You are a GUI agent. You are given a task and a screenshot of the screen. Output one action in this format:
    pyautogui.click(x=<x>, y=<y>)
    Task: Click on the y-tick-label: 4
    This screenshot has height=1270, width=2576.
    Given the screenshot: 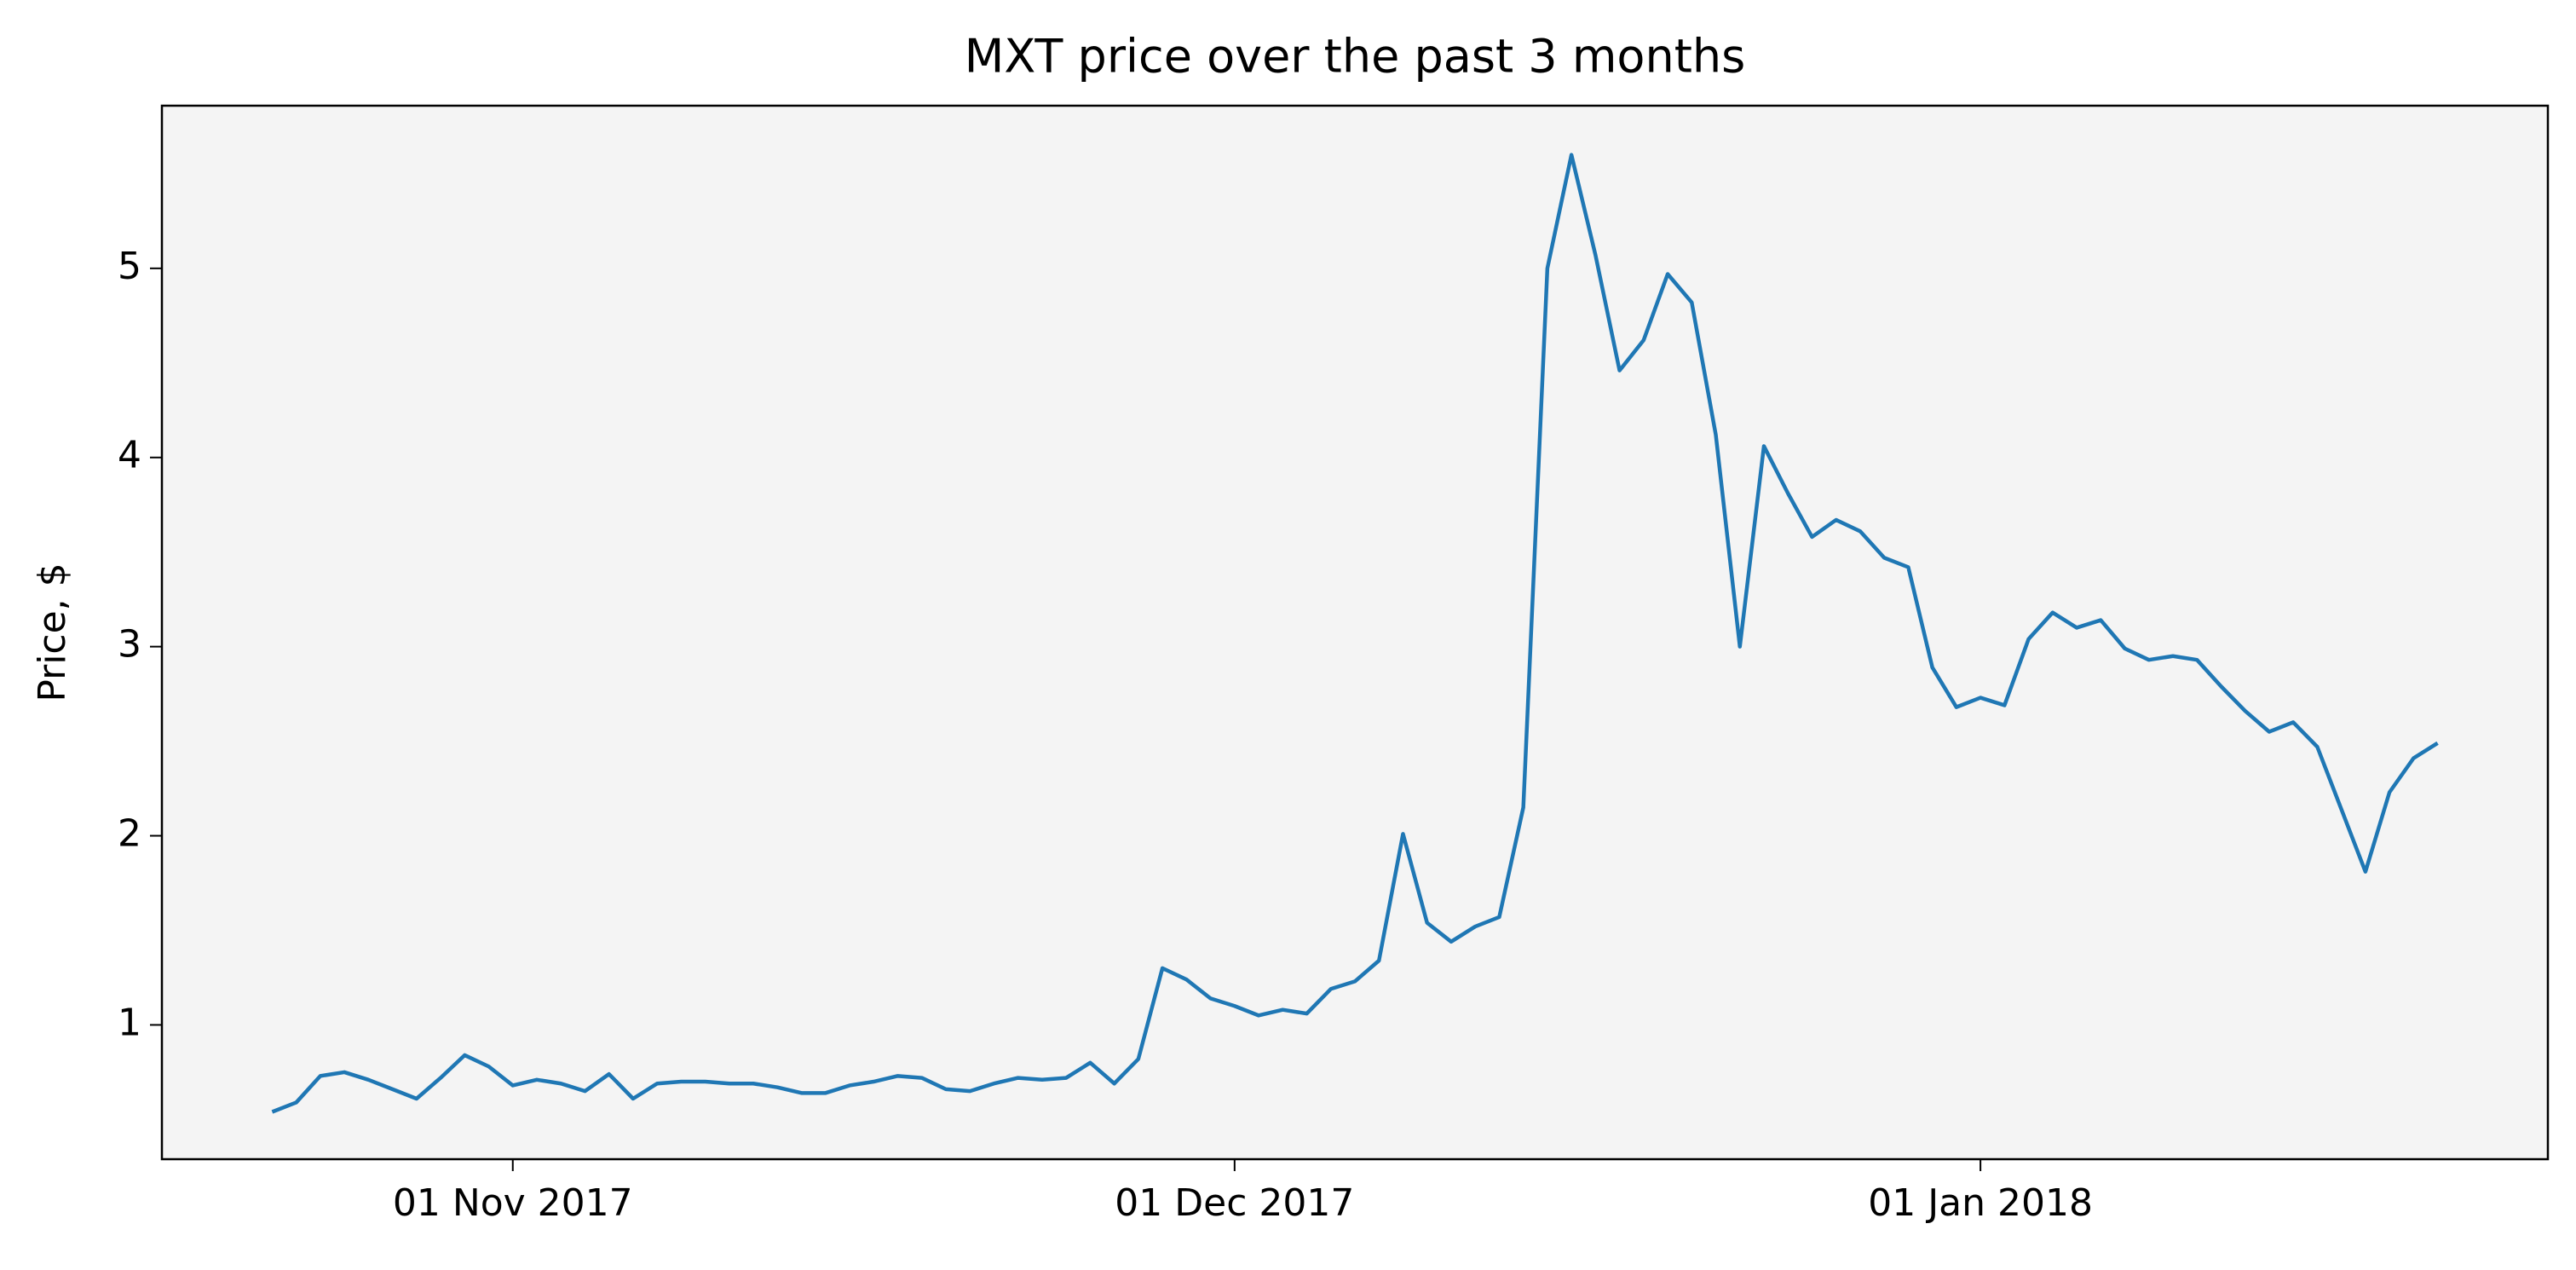 What is the action you would take?
    pyautogui.click(x=129, y=455)
    